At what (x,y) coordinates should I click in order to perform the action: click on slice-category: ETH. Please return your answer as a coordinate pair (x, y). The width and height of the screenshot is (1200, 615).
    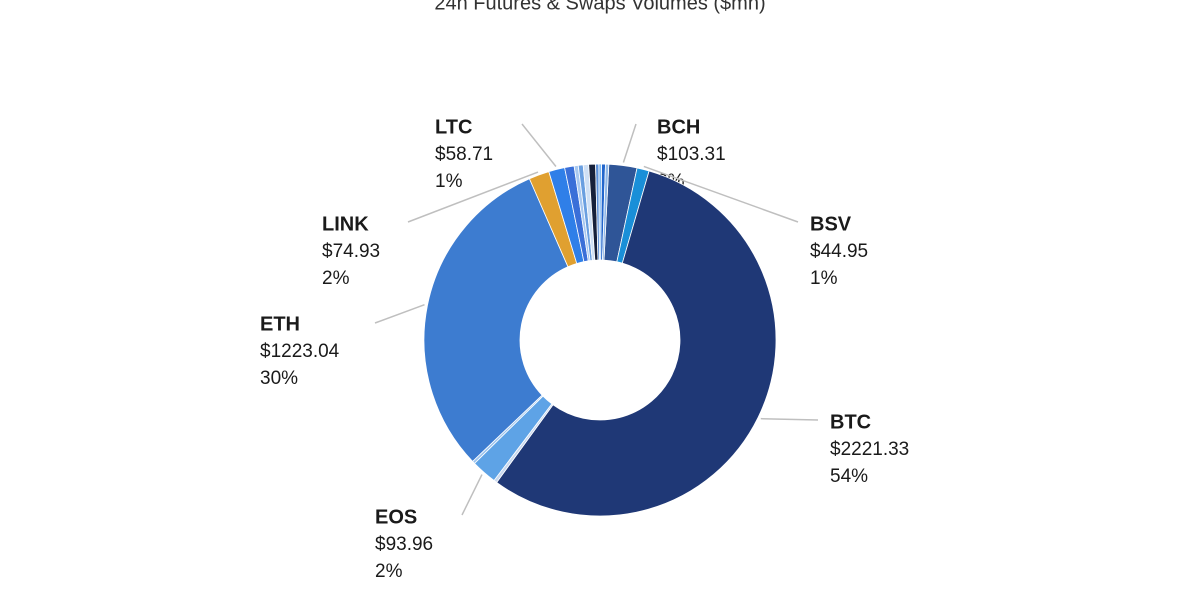
    Looking at the image, I should click on (280, 324).